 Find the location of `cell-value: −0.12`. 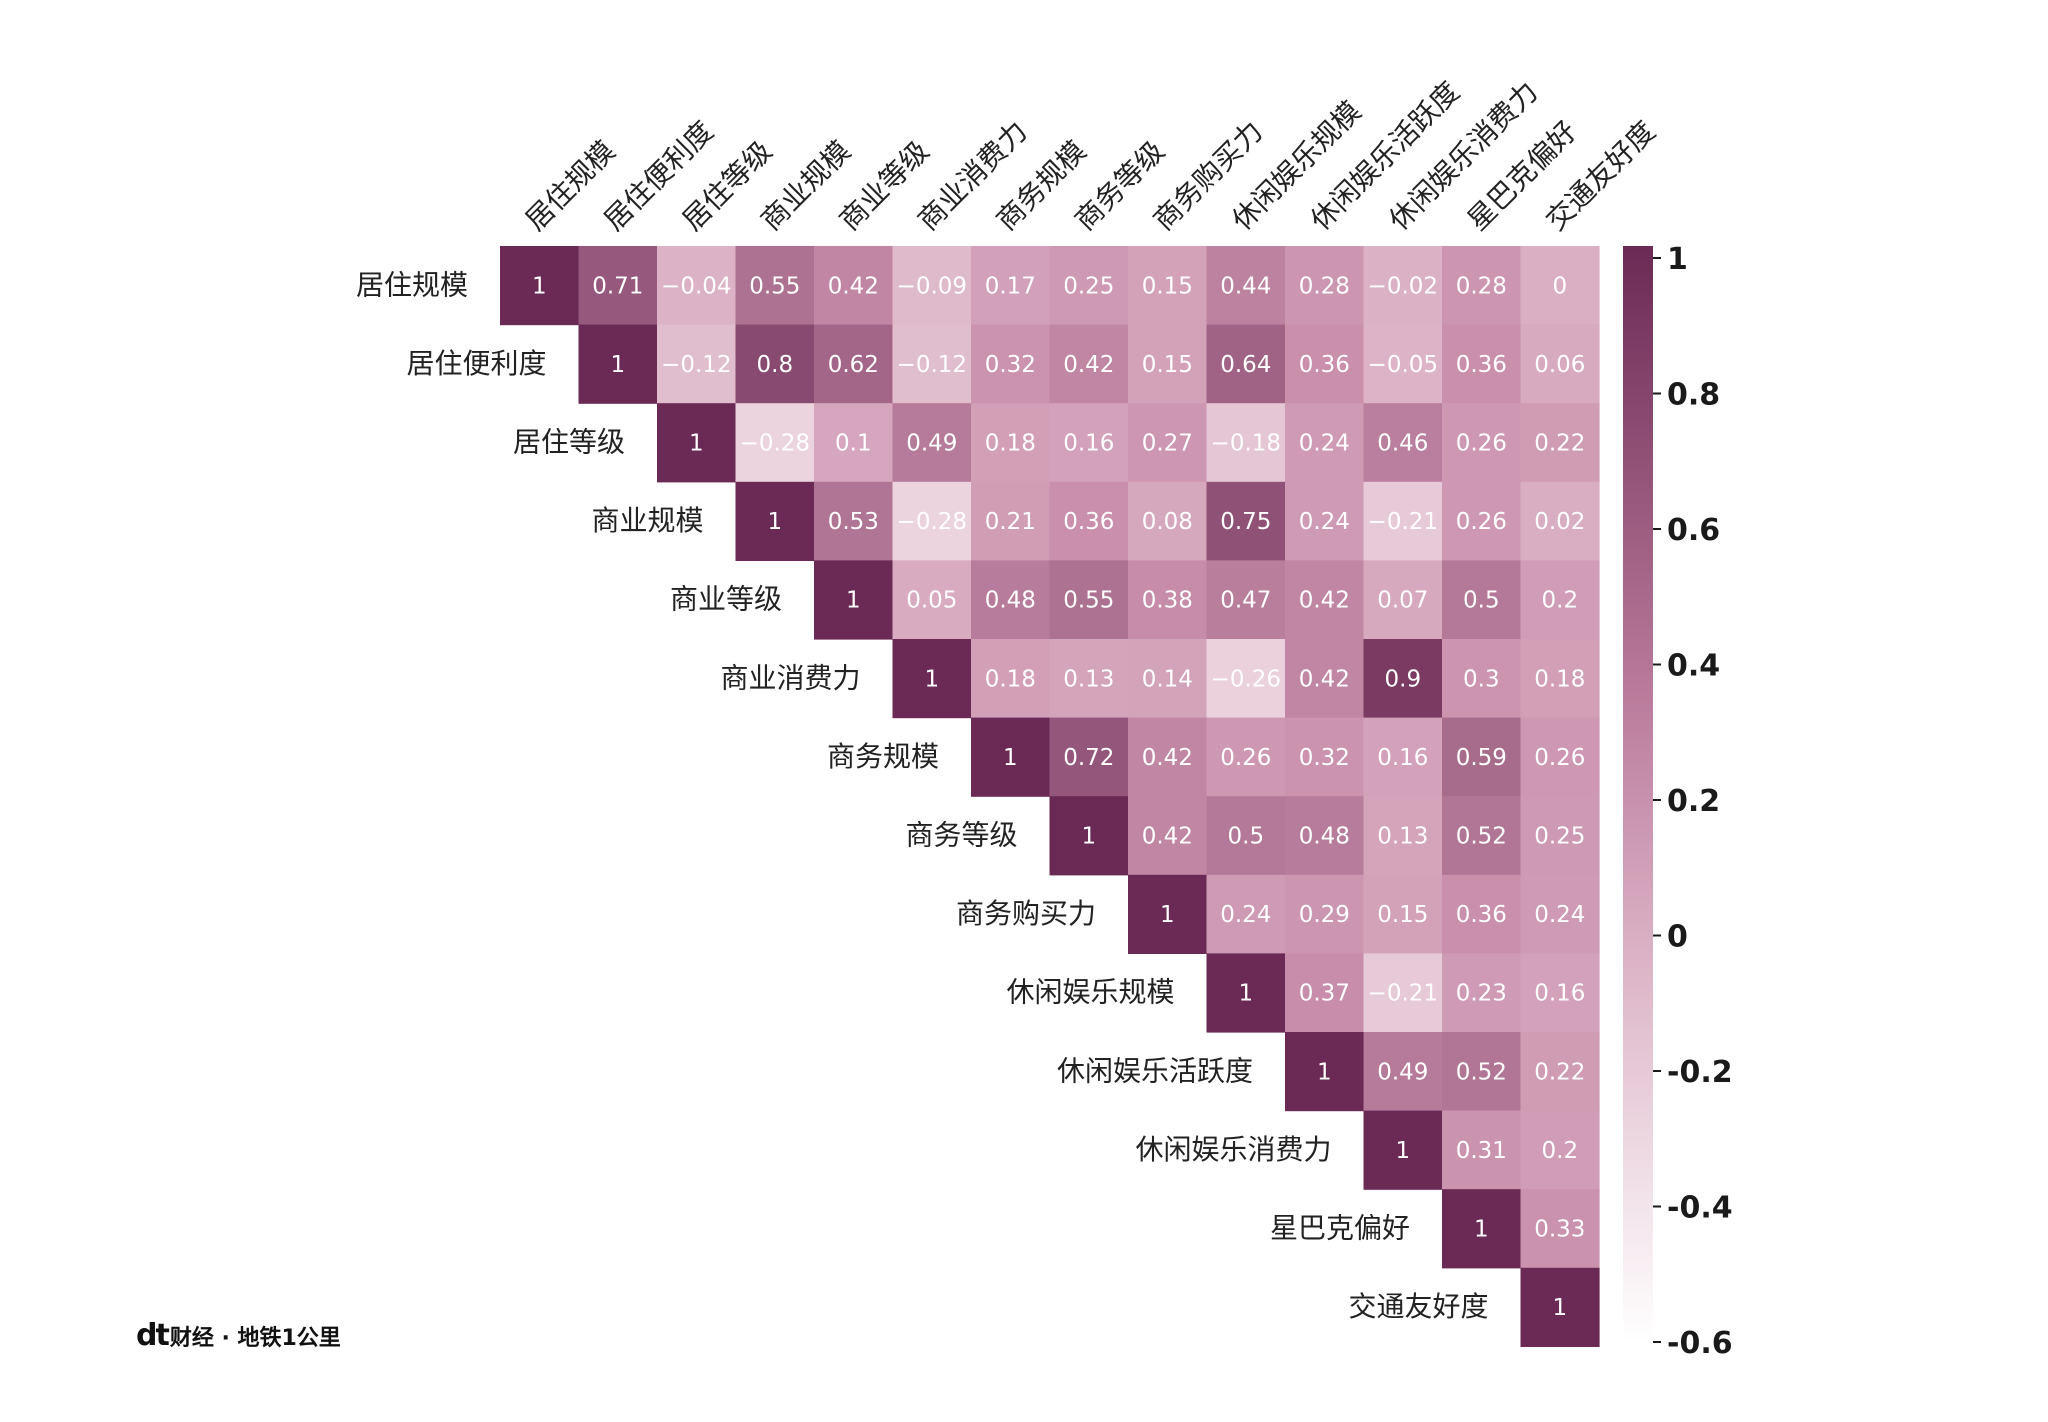

cell-value: −0.12 is located at coordinates (696, 365).